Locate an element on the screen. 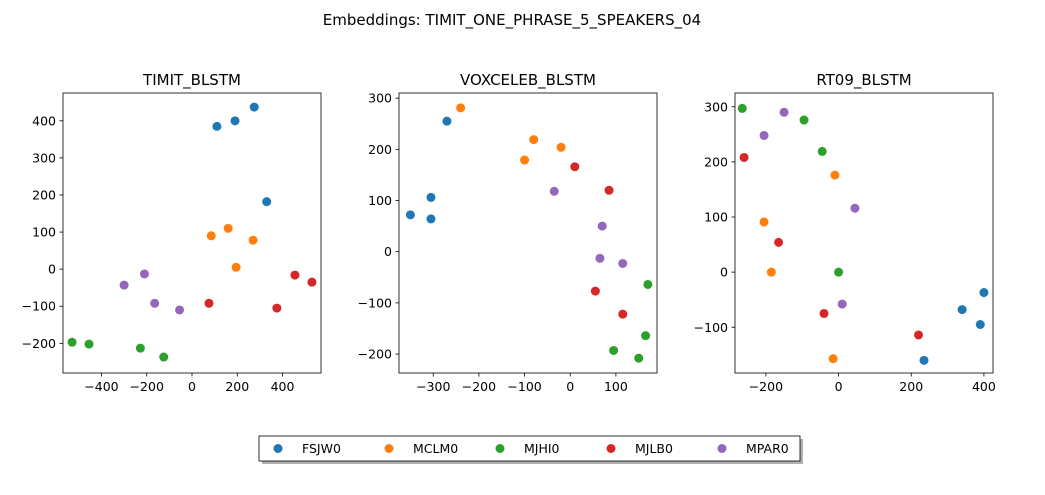 The image size is (1045, 495). y-tick-label: 300 is located at coordinates (44, 157).